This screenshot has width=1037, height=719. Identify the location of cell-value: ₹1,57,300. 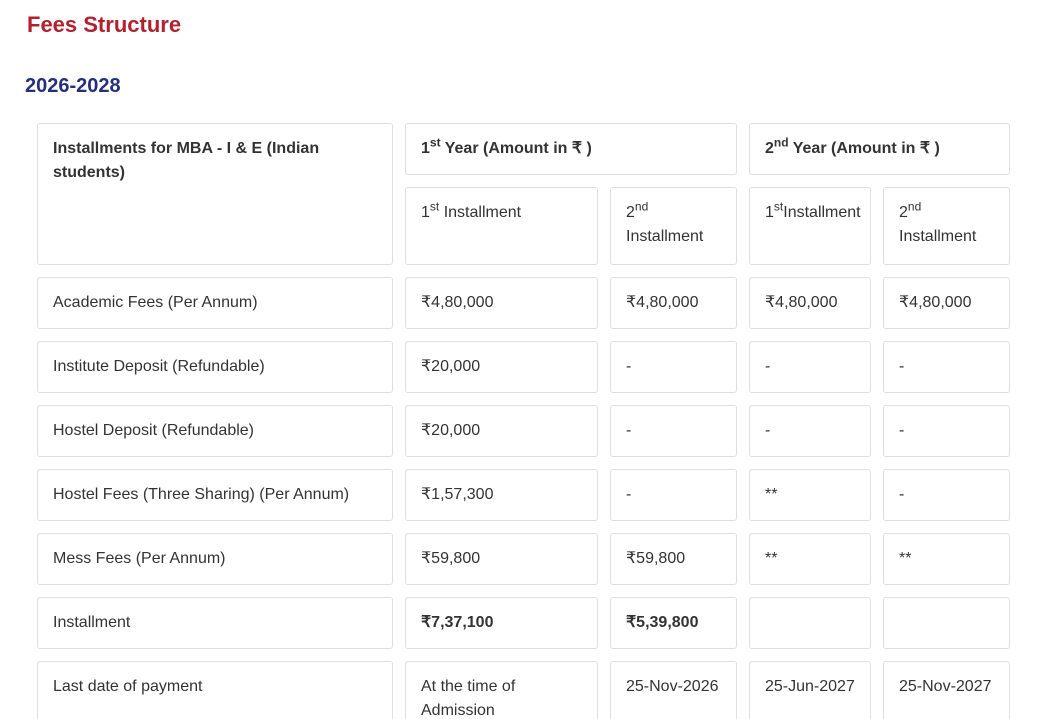
(501, 495).